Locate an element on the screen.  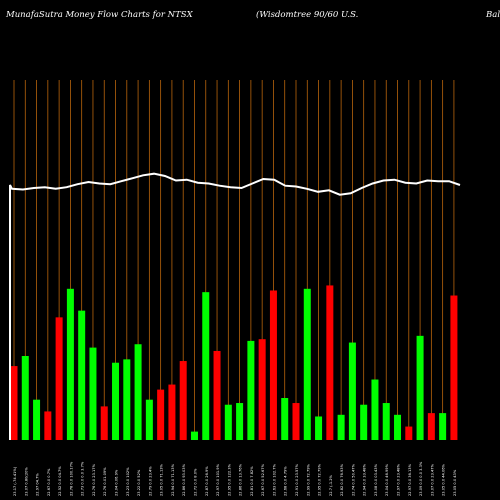
x-tick-label: 22.97 0.0 23.48% is located at coordinates (399, 479).